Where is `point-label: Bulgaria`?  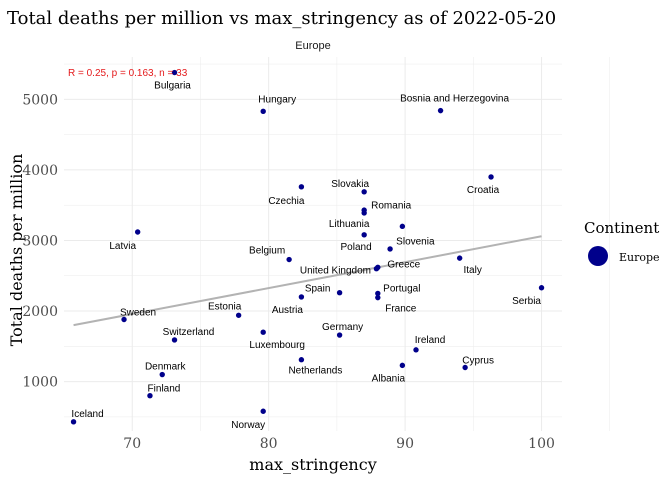 point-label: Bulgaria is located at coordinates (172, 86).